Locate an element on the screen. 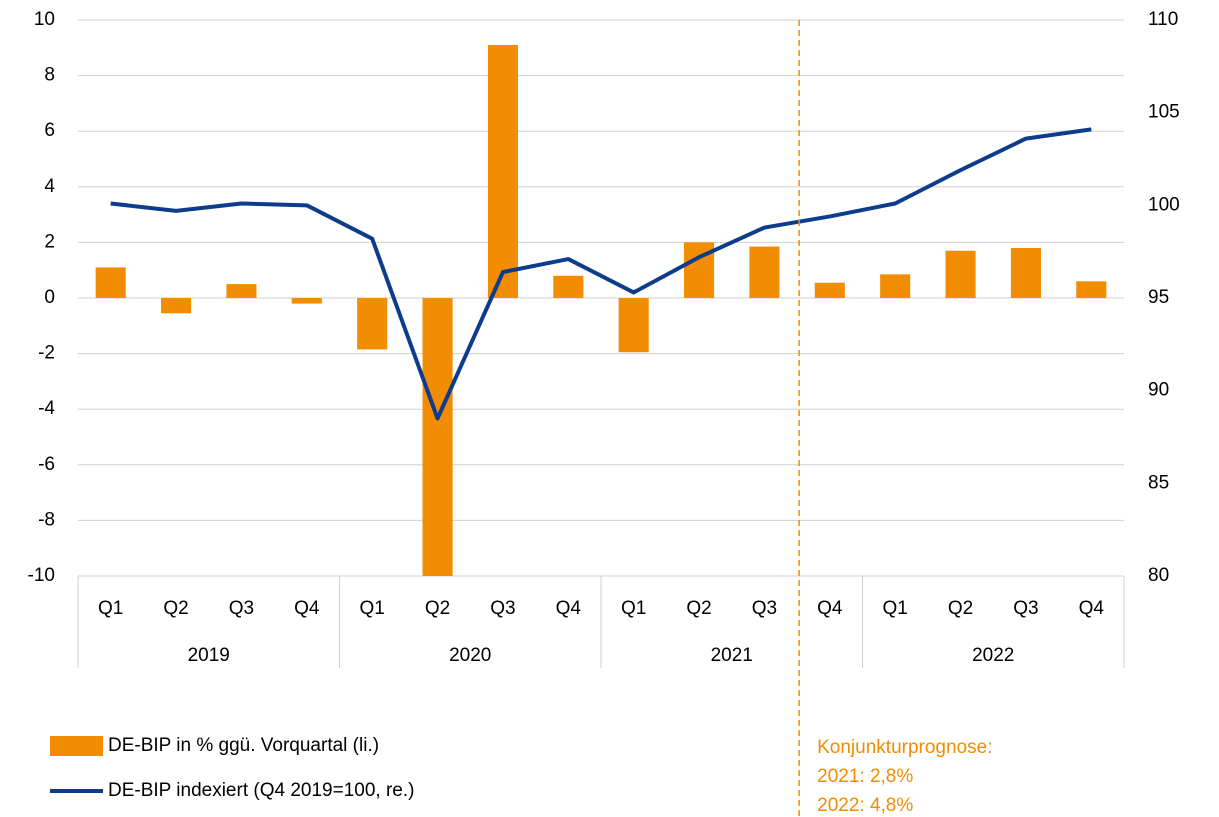 The height and width of the screenshot is (817, 1219). y2-tick-label: 110 is located at coordinates (1163, 19).